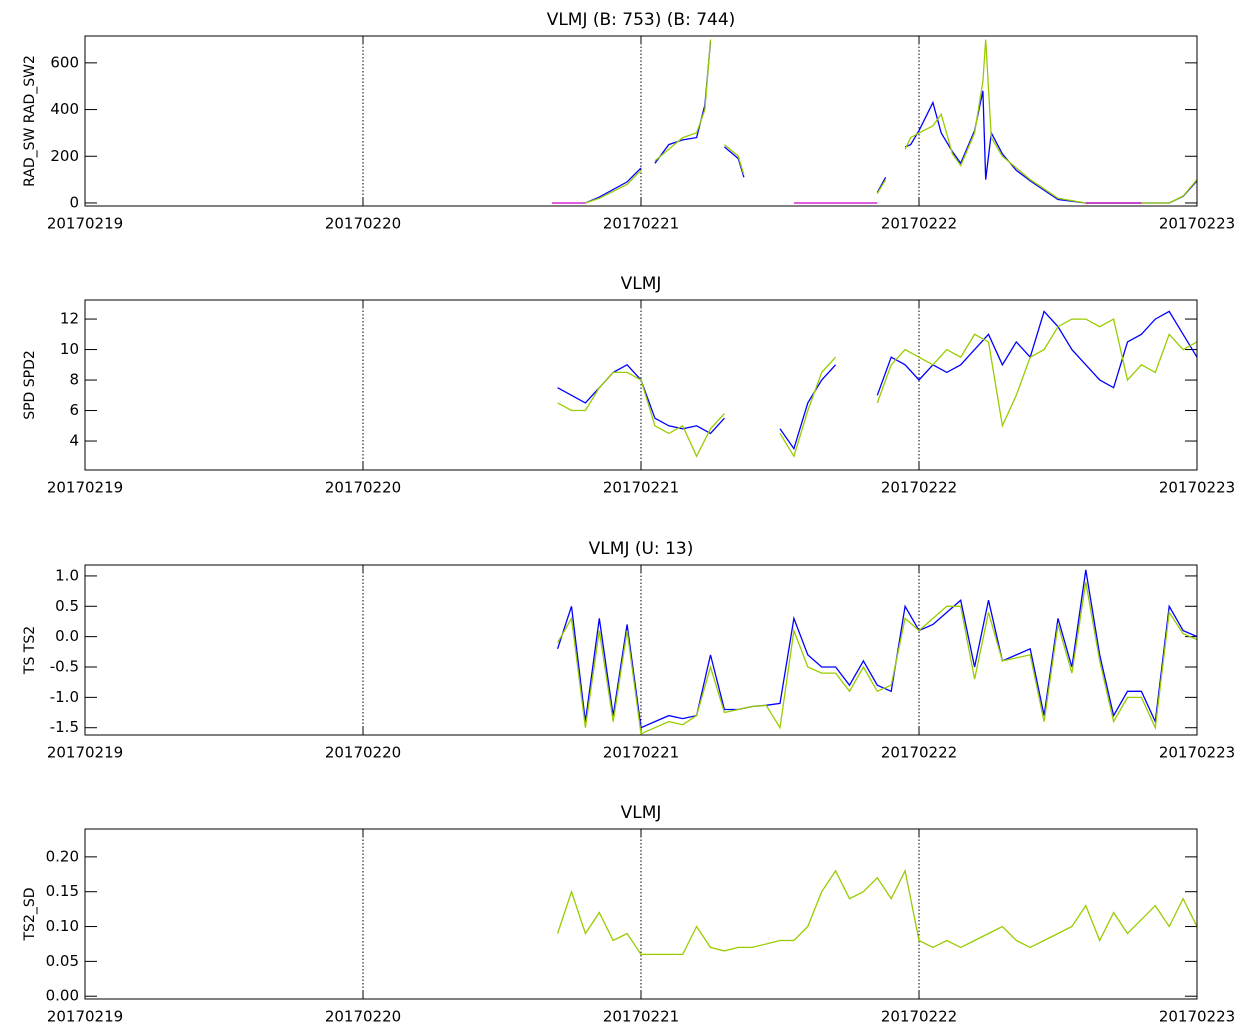 The height and width of the screenshot is (1027, 1245). I want to click on y-tick-label: 0.5, so click(67, 606).